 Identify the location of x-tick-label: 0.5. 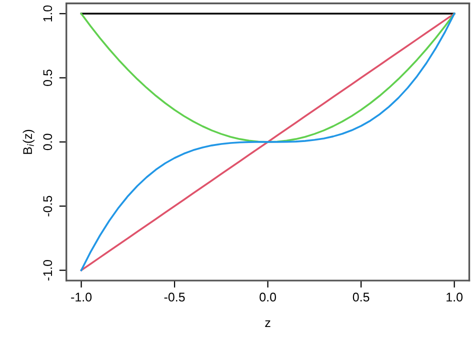
(361, 297).